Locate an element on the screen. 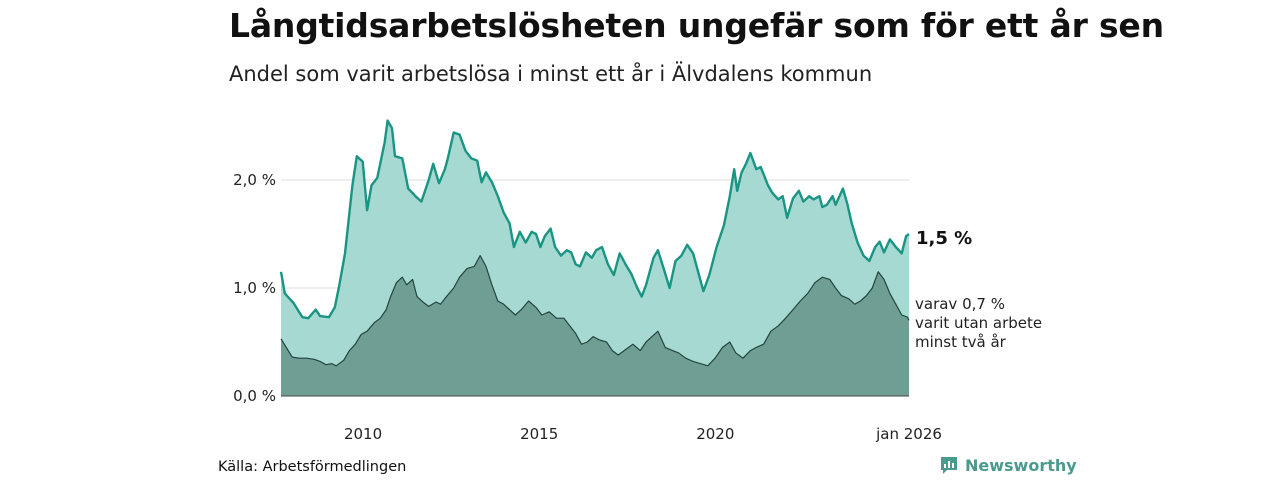  y-axis: 0,0 % 1,0 % 2,0 % is located at coordinates (254, 288).